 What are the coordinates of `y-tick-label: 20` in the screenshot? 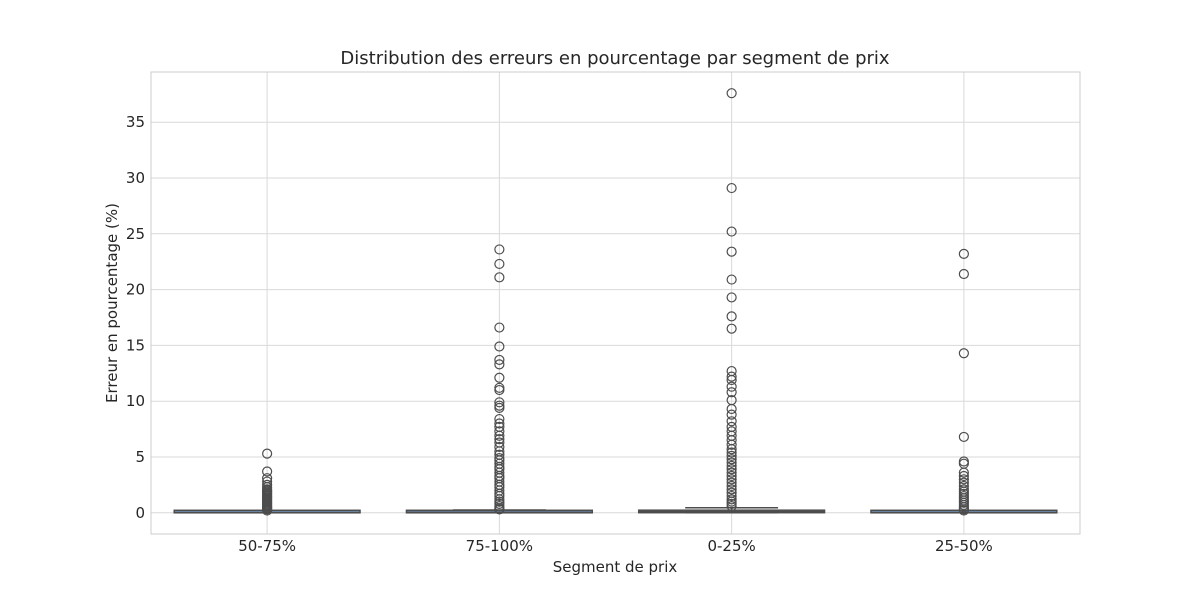 It's located at (135, 290).